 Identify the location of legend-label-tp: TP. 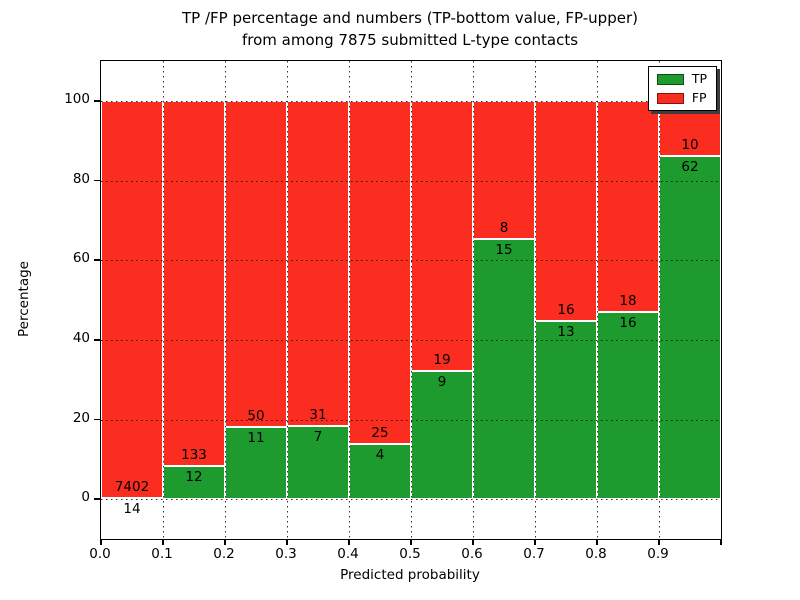
(699, 78).